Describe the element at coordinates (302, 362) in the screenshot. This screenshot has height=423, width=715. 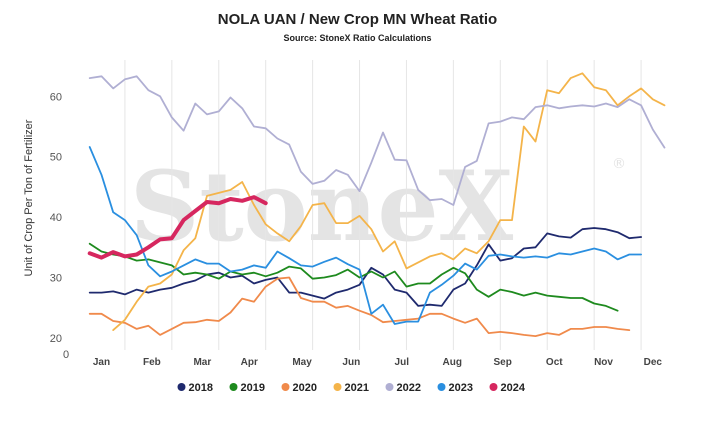
I see `x-tick-may: May` at that location.